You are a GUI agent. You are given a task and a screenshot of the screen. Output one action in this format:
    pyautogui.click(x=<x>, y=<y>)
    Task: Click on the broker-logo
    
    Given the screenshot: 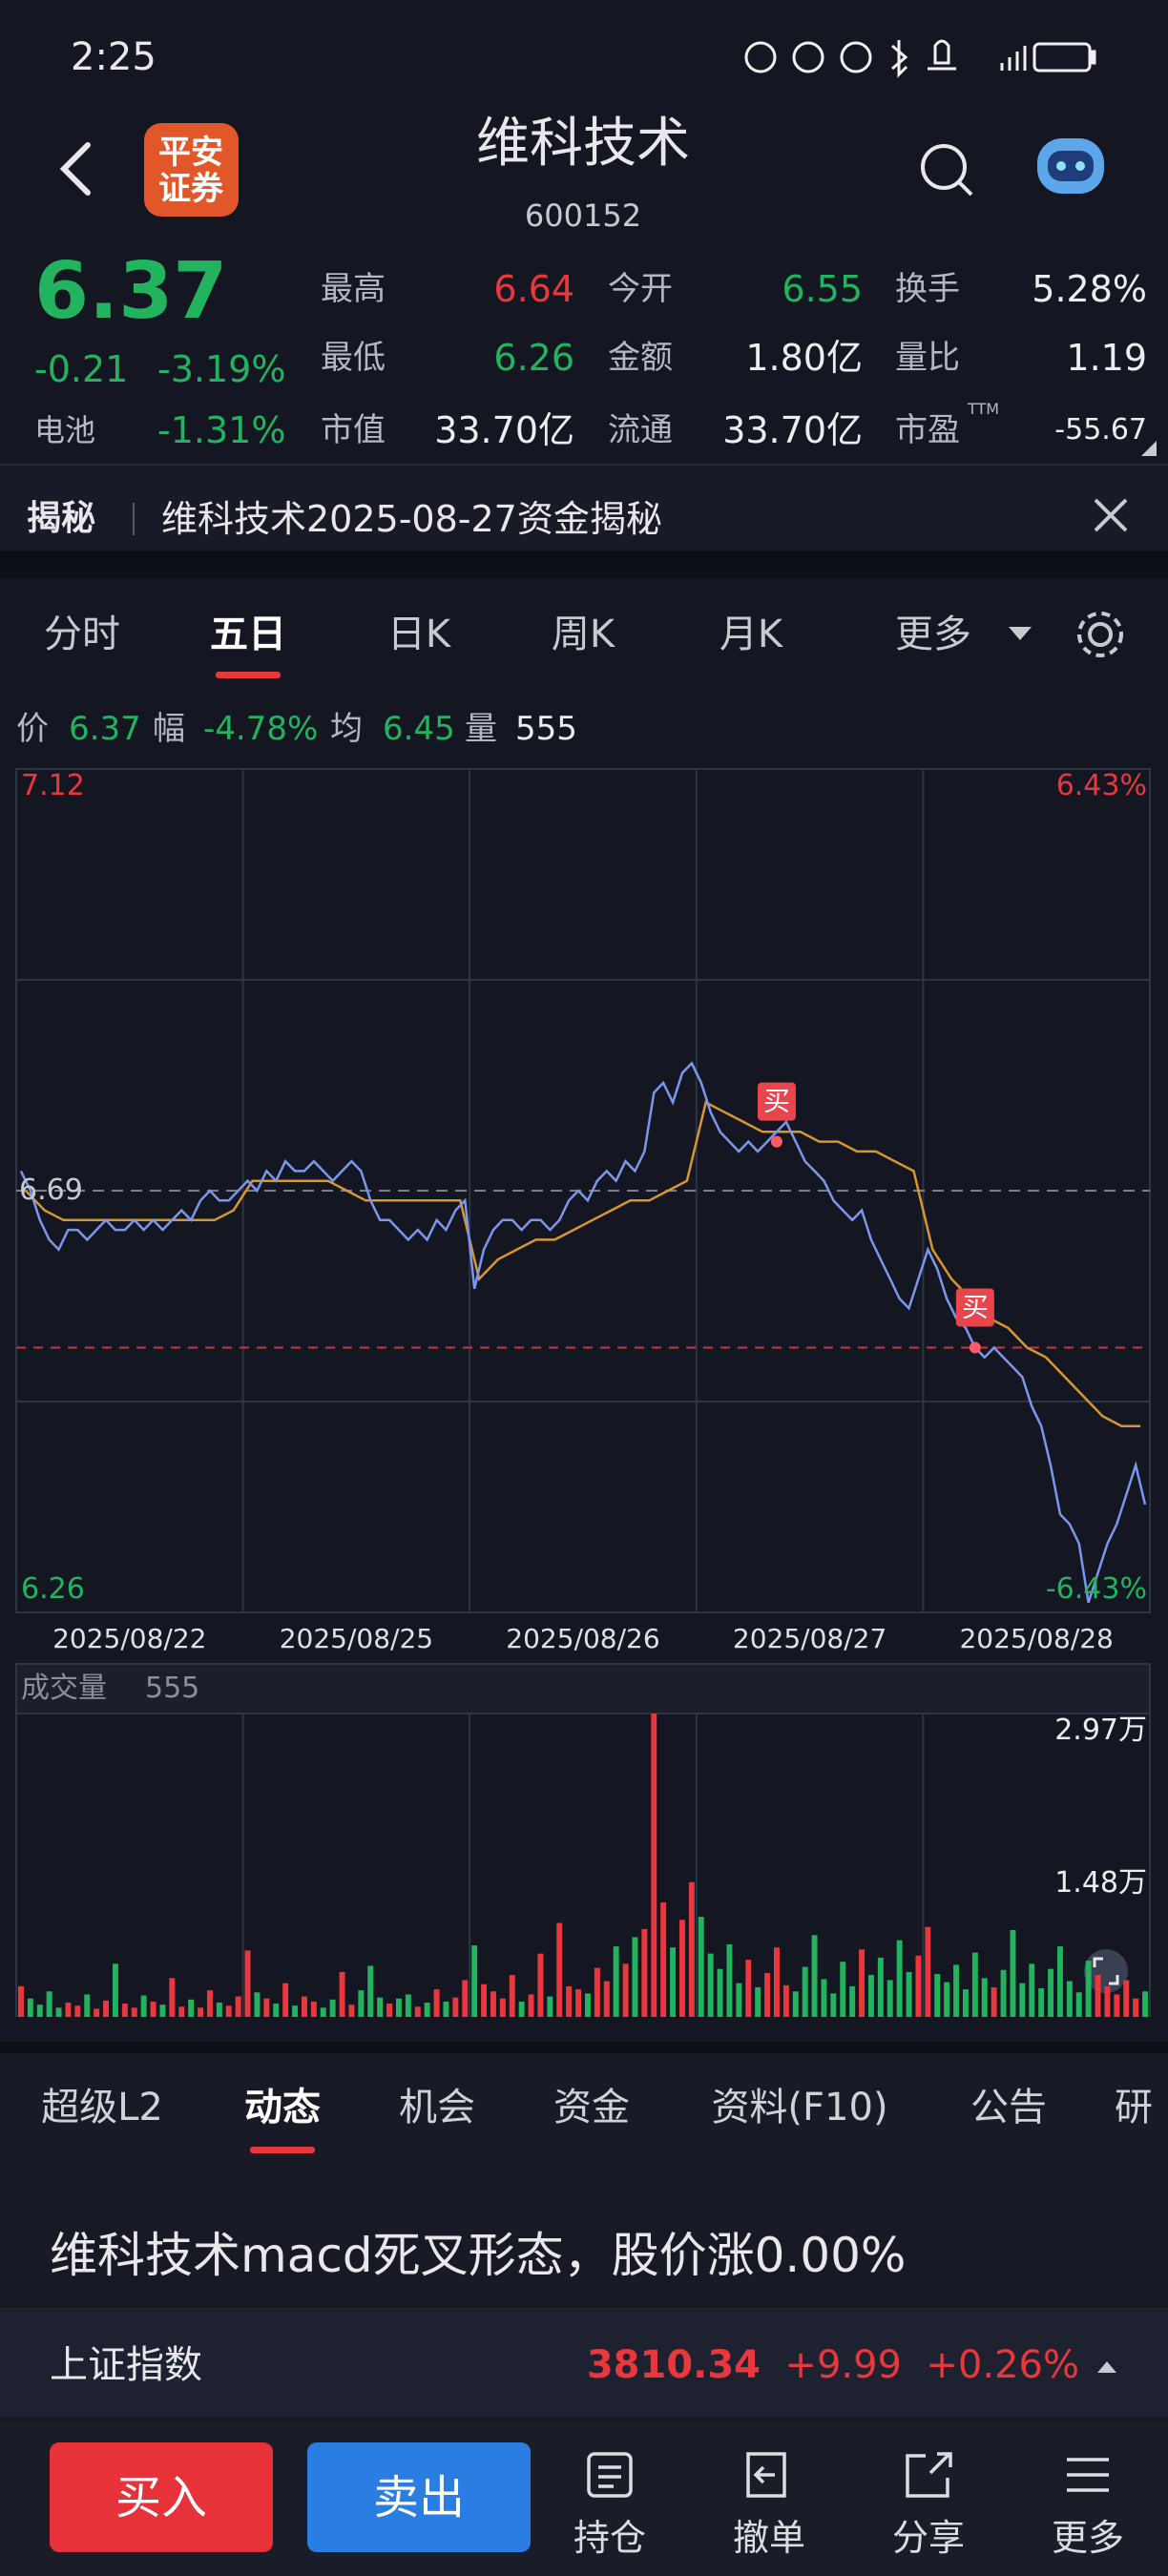 What is the action you would take?
    pyautogui.click(x=191, y=170)
    